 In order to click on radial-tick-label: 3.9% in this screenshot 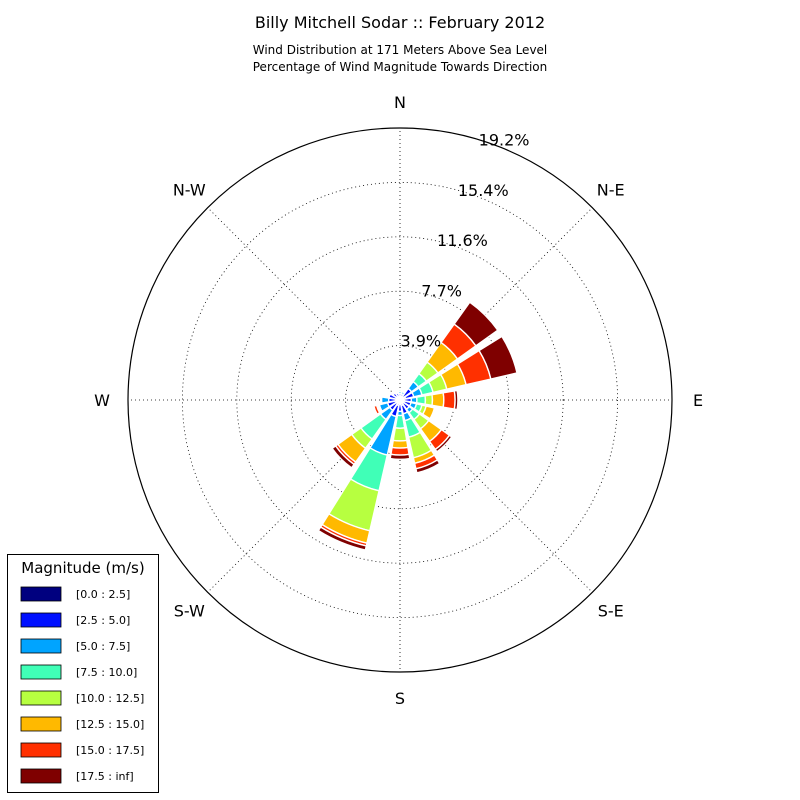, I will do `click(420, 341)`.